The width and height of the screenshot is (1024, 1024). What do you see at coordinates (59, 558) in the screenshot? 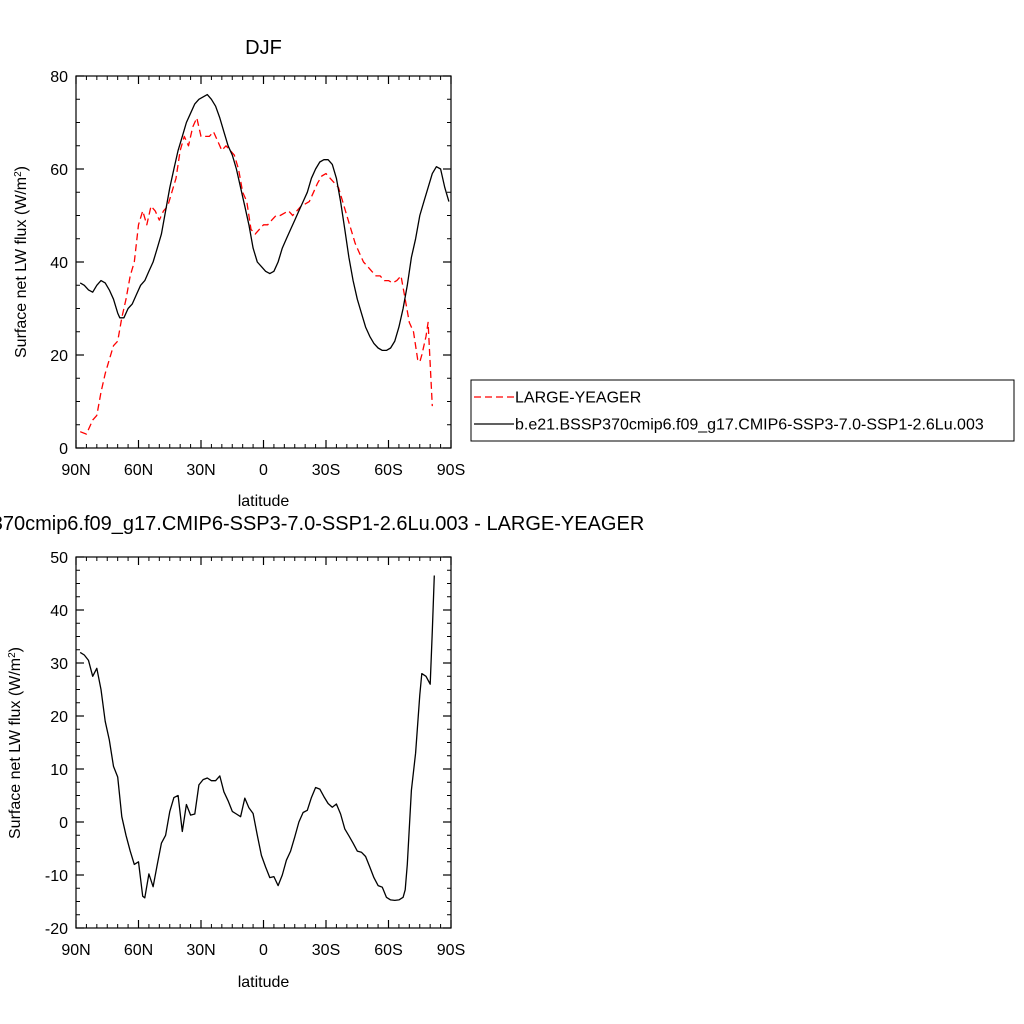
I see `bottom-chart-y-tick-label: 50` at bounding box center [59, 558].